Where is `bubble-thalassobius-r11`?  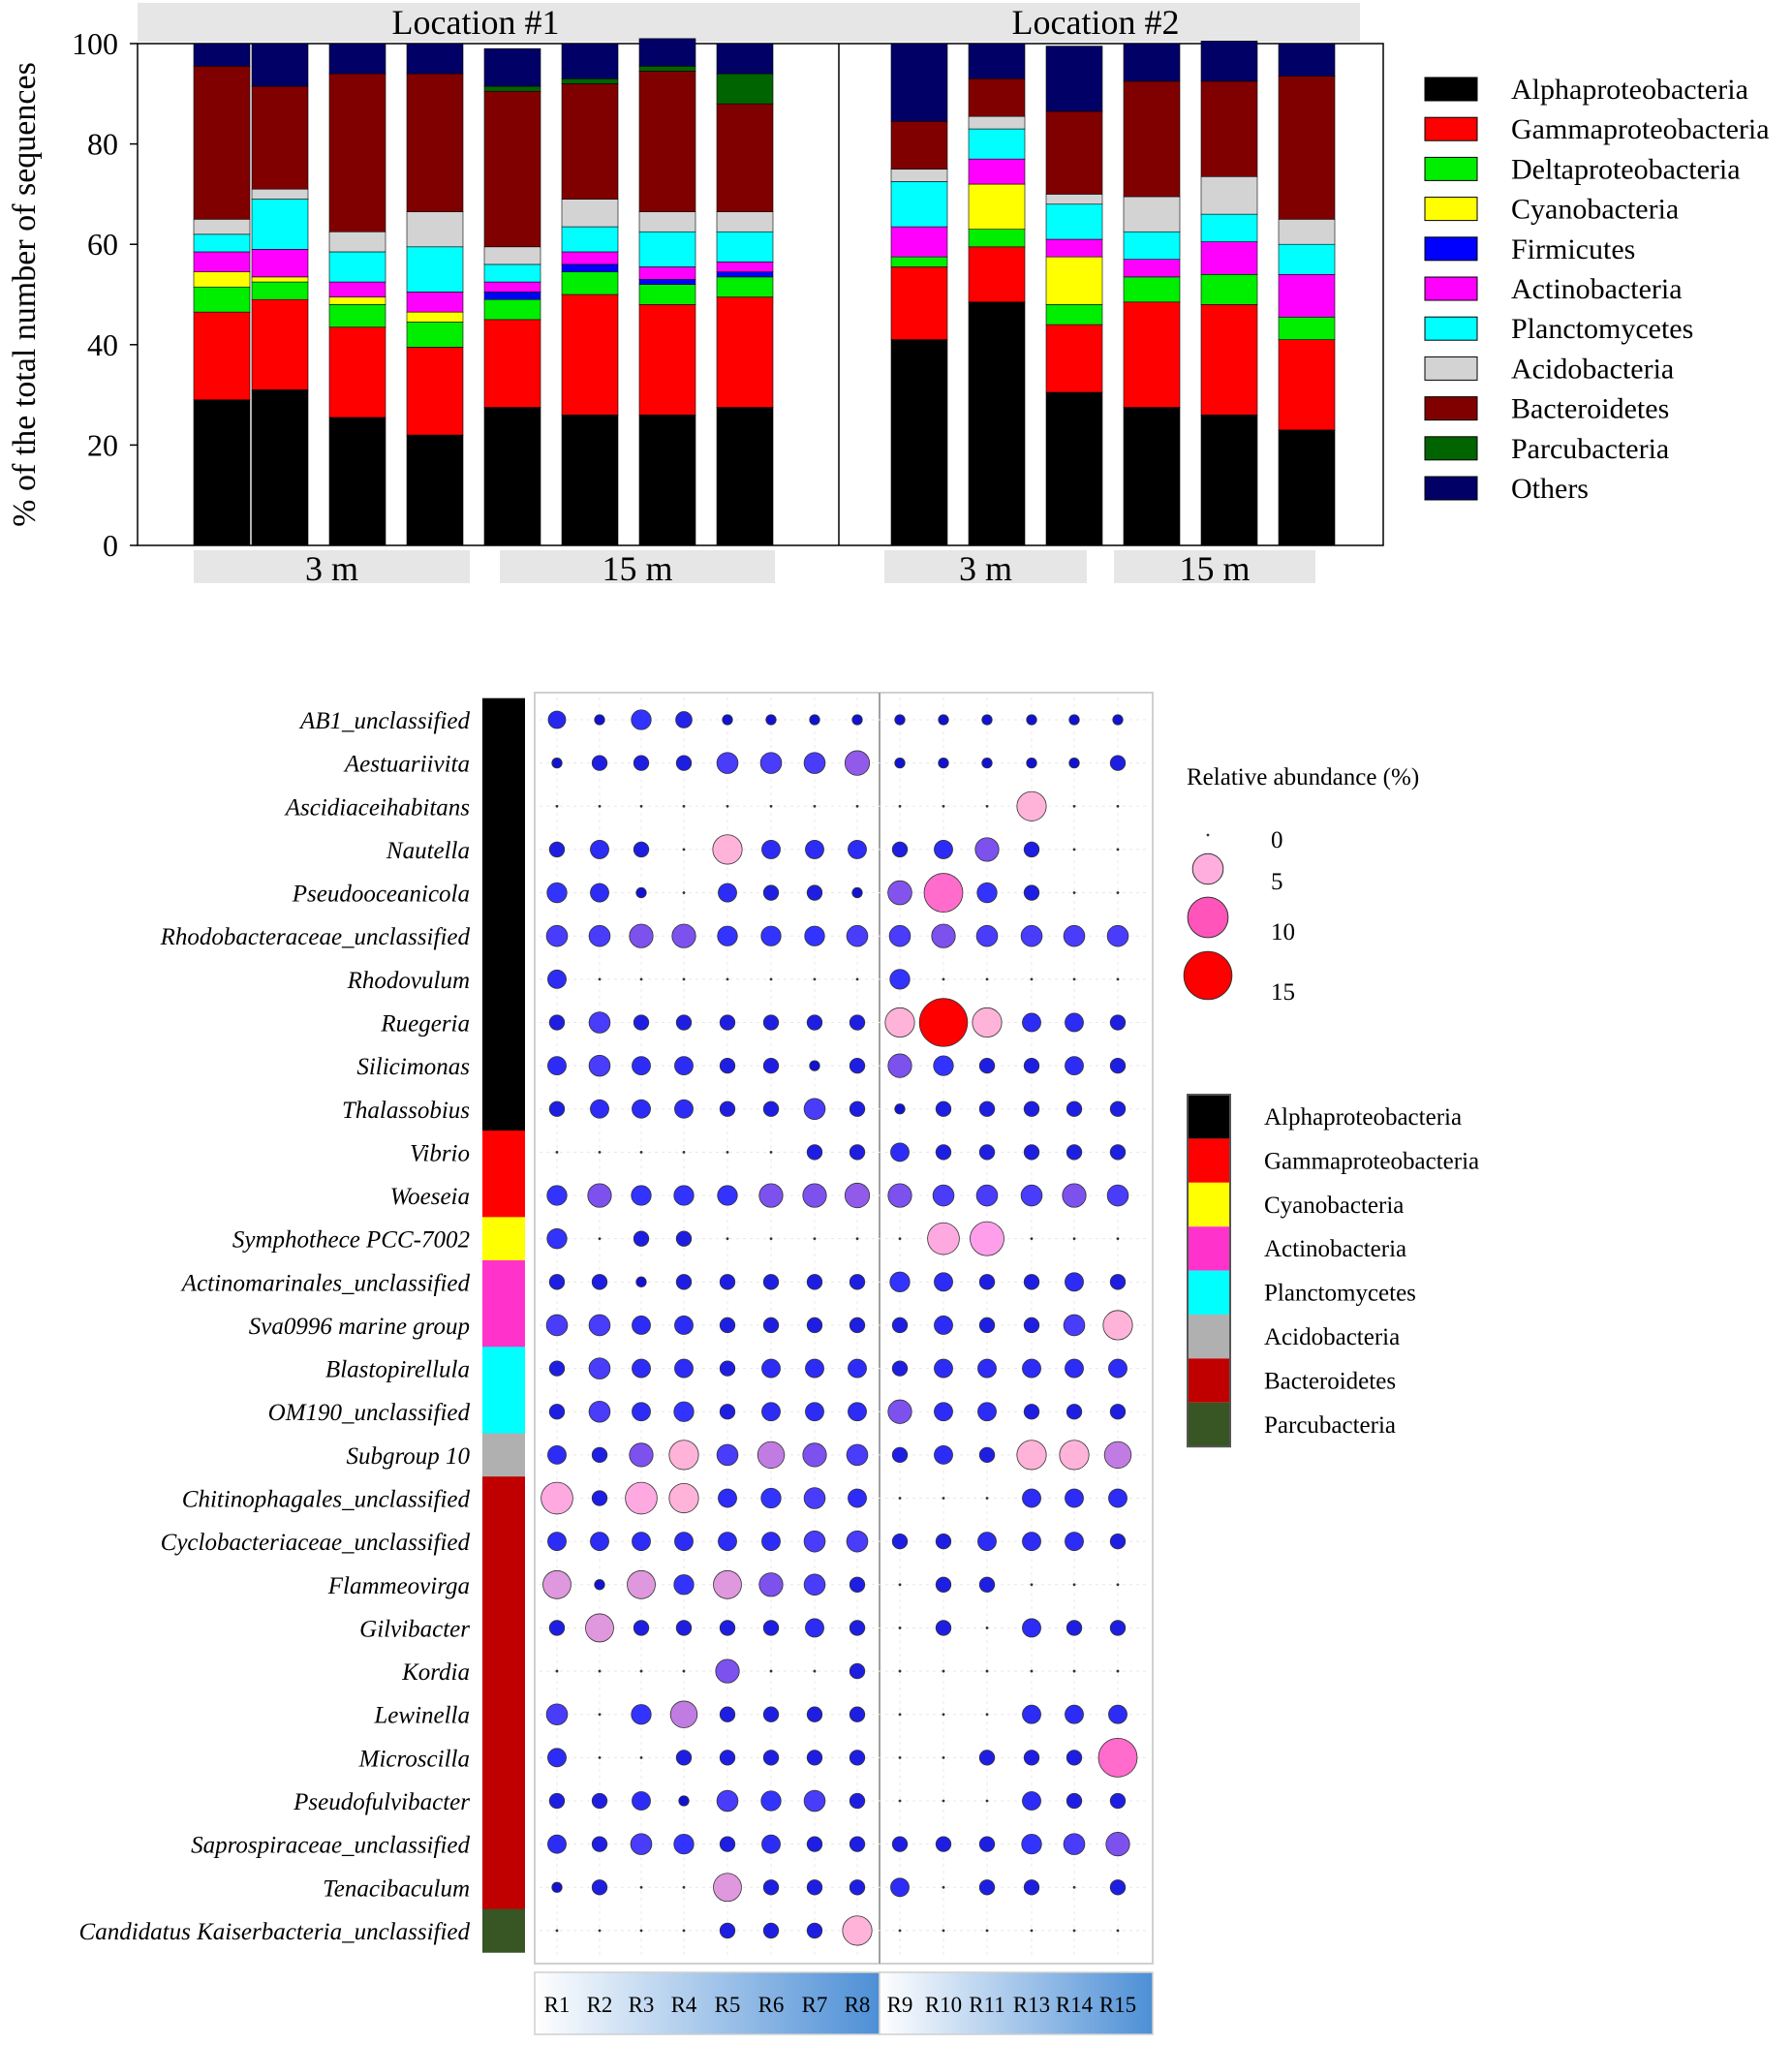 bubble-thalassobius-r11 is located at coordinates (987, 1108).